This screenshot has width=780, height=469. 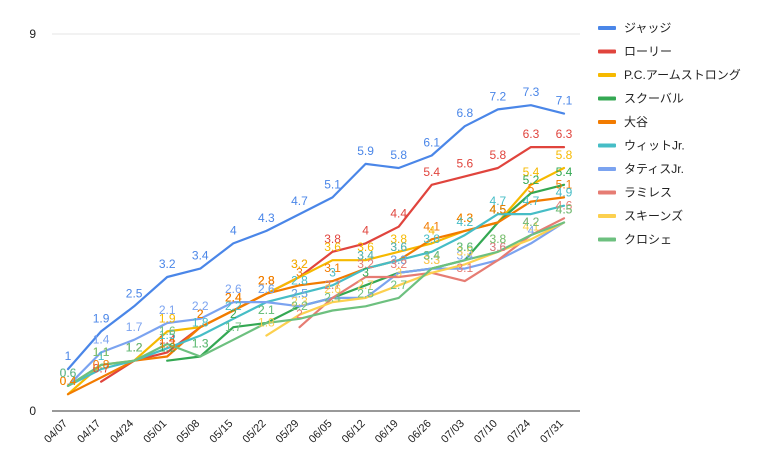 What do you see at coordinates (464, 163) in the screenshot?
I see `data-label: 5.6` at bounding box center [464, 163].